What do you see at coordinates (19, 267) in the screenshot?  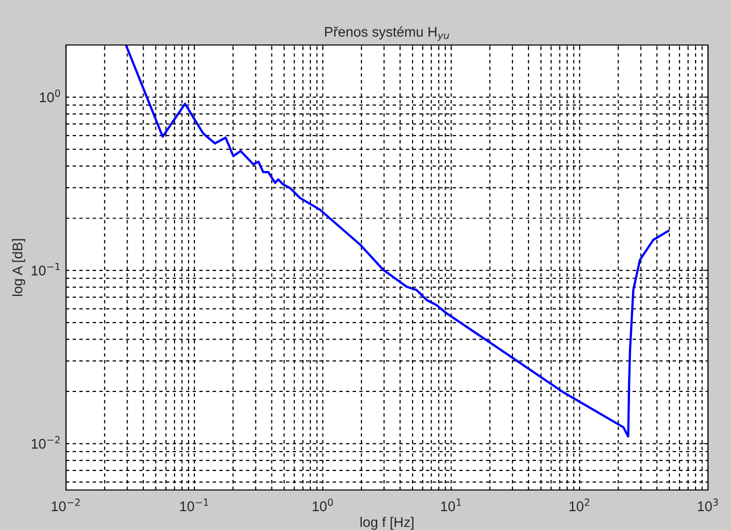 I see `y-axis-title: log A [dB]` at bounding box center [19, 267].